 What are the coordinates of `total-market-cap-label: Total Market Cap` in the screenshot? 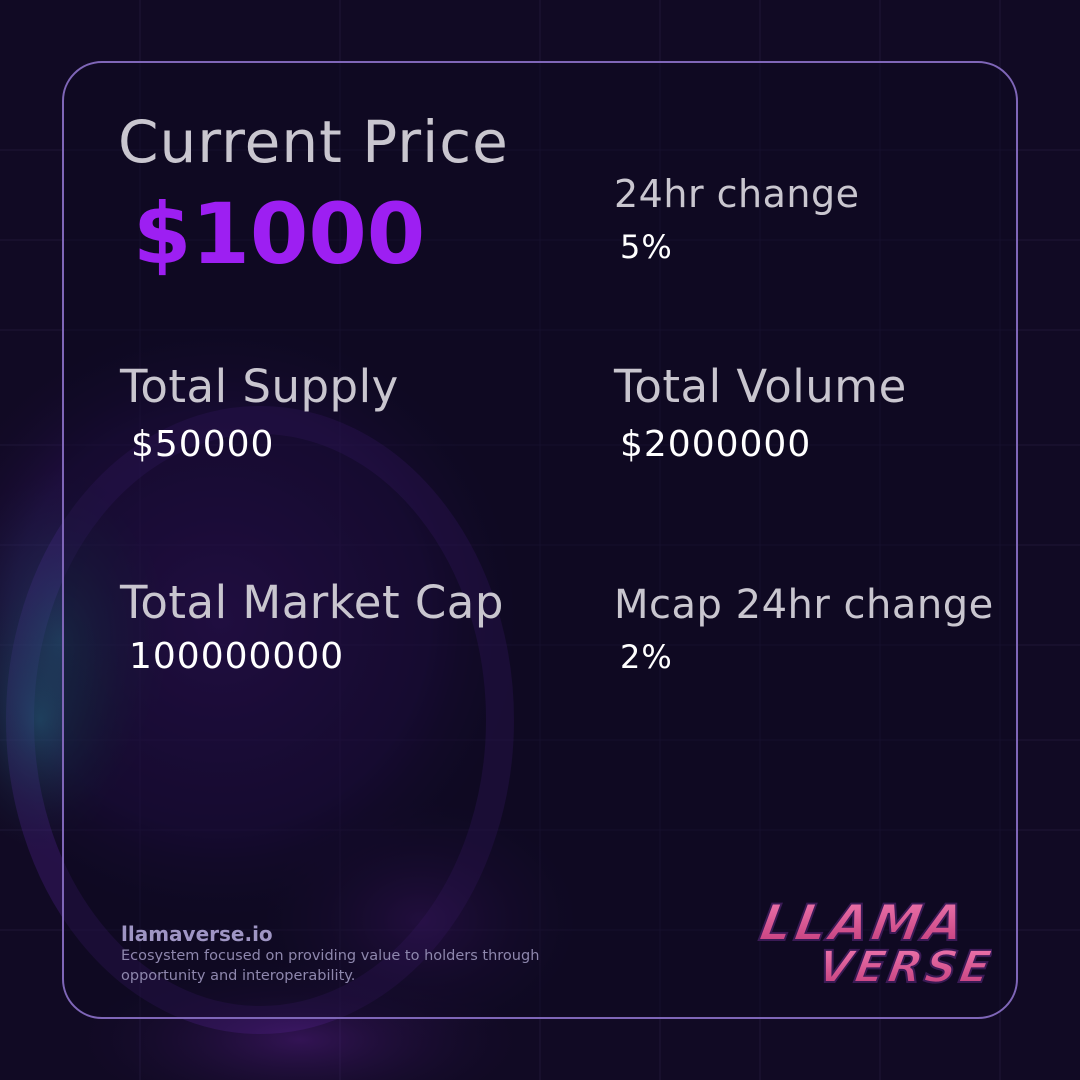 It's located at (312, 602).